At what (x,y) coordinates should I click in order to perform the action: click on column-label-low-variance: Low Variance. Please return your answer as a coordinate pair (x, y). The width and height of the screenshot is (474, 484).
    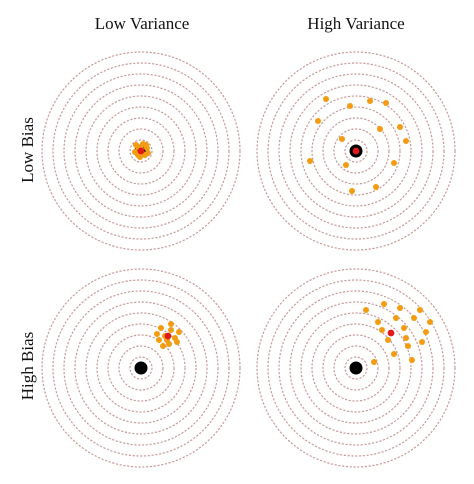
    Looking at the image, I should click on (142, 23).